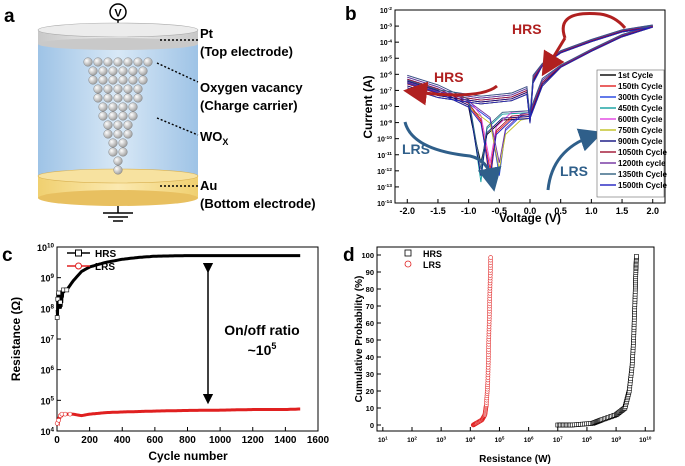 The height and width of the screenshot is (466, 685). I want to click on voltmeter-label: V, so click(118, 14).